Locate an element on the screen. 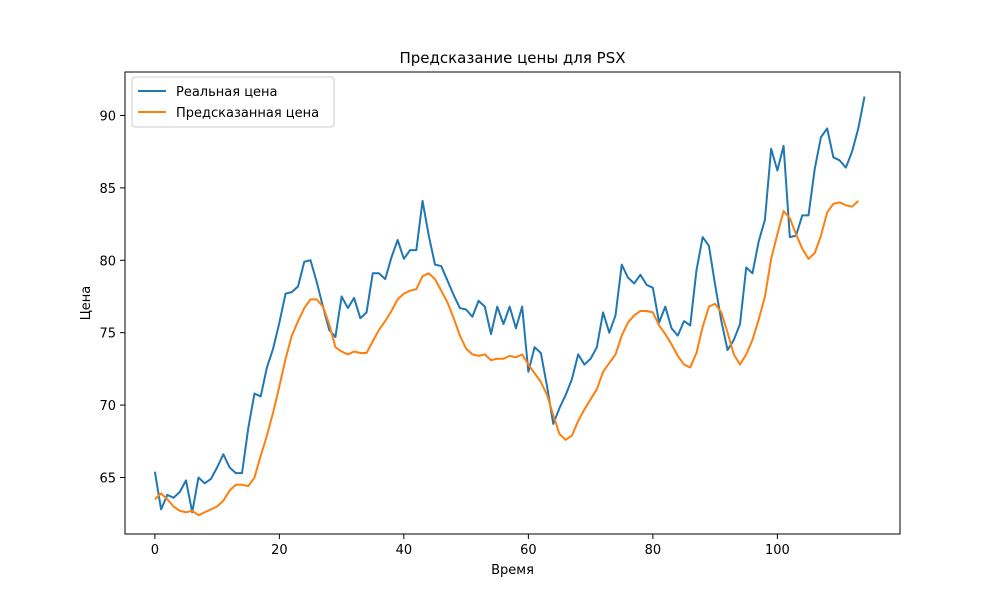 This screenshot has height=605, width=1000. x-tick-label: 60 is located at coordinates (528, 550).